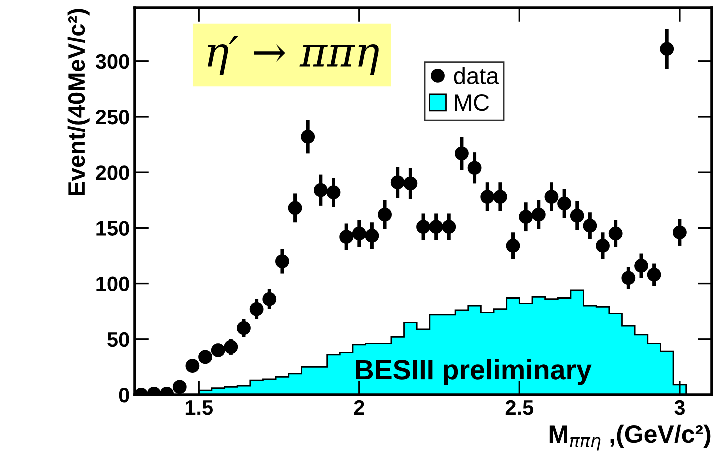  I want to click on y-axis-title: Event/(40MeV/c²), so click(79, 102).